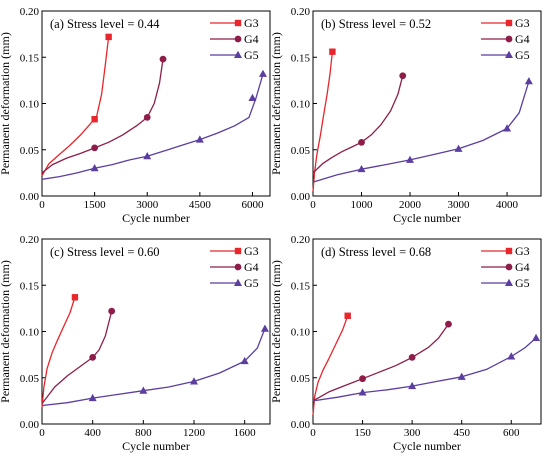 This screenshot has height=462, width=550. What do you see at coordinates (156, 446) in the screenshot?
I see `panel-c-x-axis-title: Cycle number` at bounding box center [156, 446].